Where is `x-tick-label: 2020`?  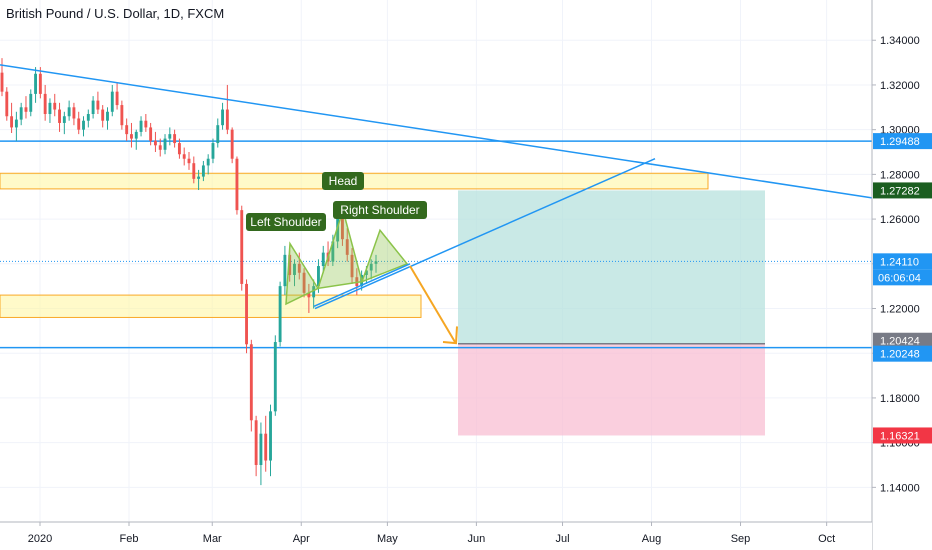 x-tick-label: 2020 is located at coordinates (40, 539).